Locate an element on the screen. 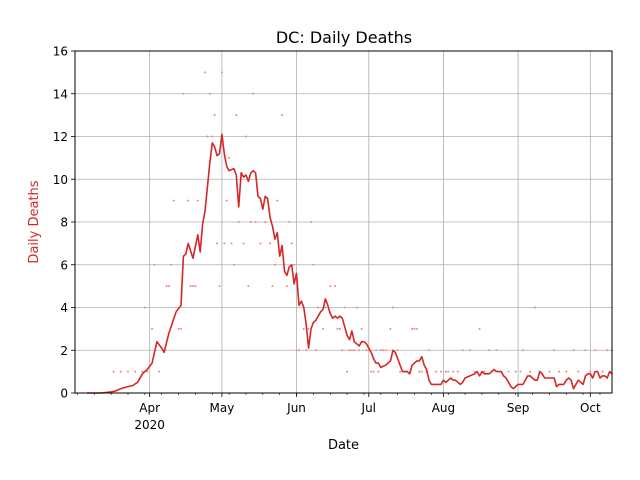  x-axis-ticks: Apr 2020 May Jun Jul Aug Sep Oct is located at coordinates (339, 412).